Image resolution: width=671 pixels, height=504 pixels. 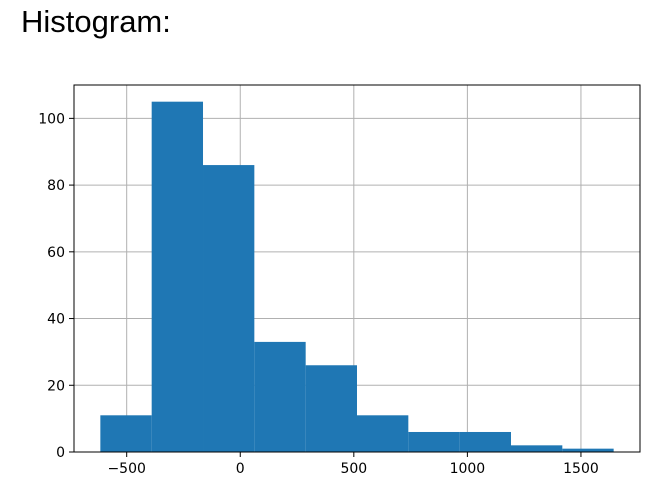 I want to click on y-tick-label: 40, so click(x=56, y=320).